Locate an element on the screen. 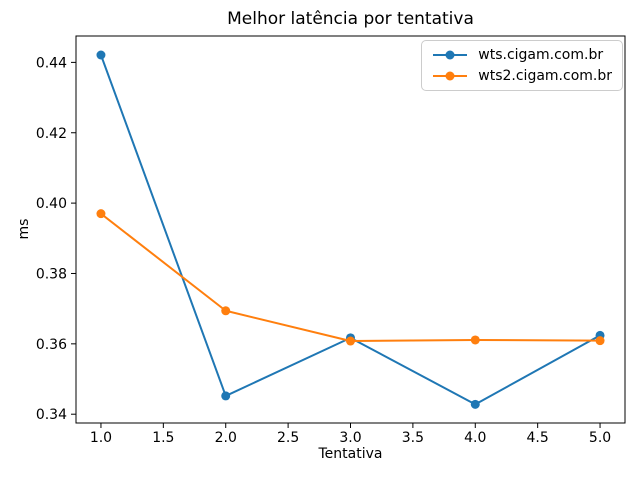 The image size is (640, 480). legend: wts.cigam.com.br wts2.cigam.com.br is located at coordinates (522, 65).